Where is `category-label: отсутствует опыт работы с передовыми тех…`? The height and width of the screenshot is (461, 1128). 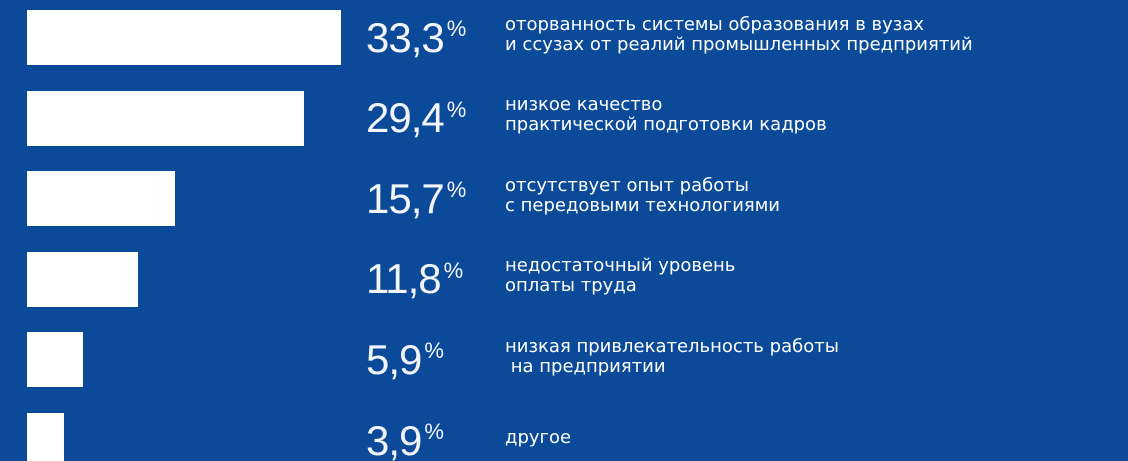 category-label: отсутствует опыт работы с передовыми тех… is located at coordinates (643, 195).